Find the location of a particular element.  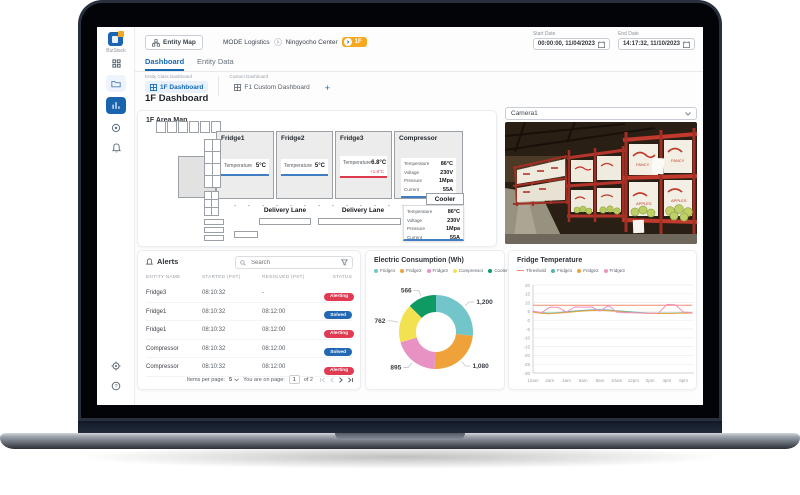

settings-gear-icon is located at coordinates (116, 365).